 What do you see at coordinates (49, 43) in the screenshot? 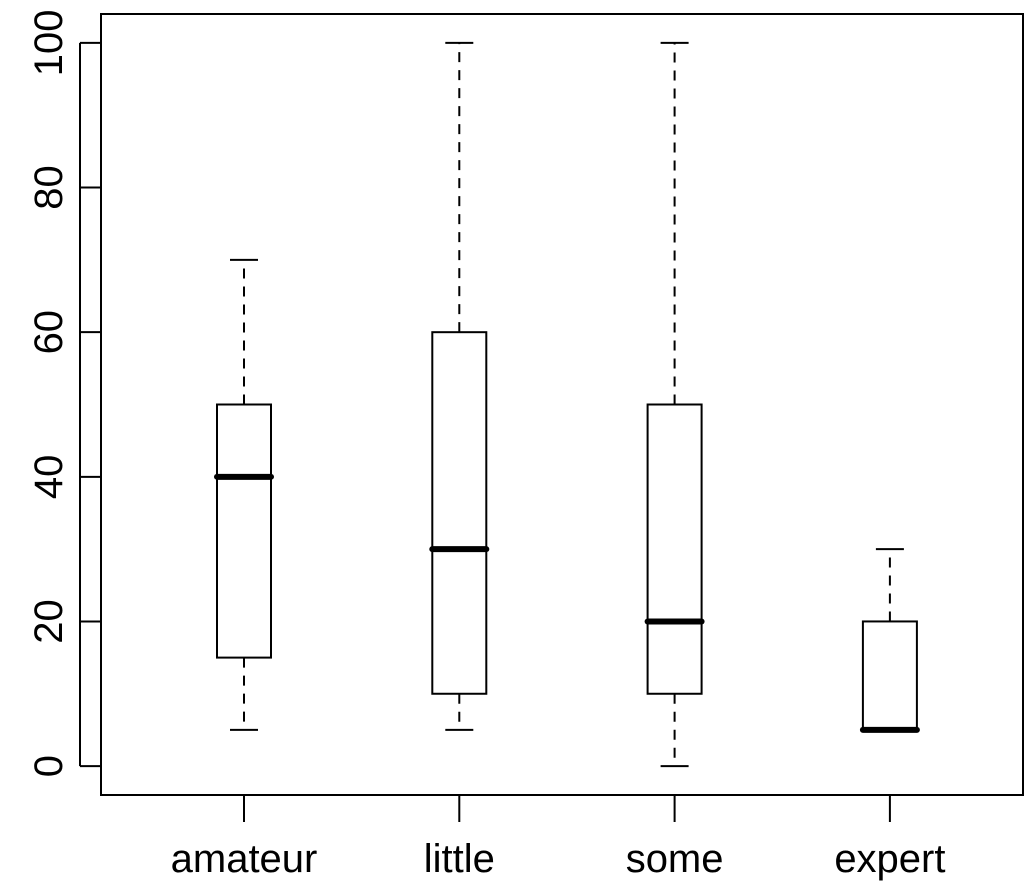
I see `y-tick-label: 100` at bounding box center [49, 43].